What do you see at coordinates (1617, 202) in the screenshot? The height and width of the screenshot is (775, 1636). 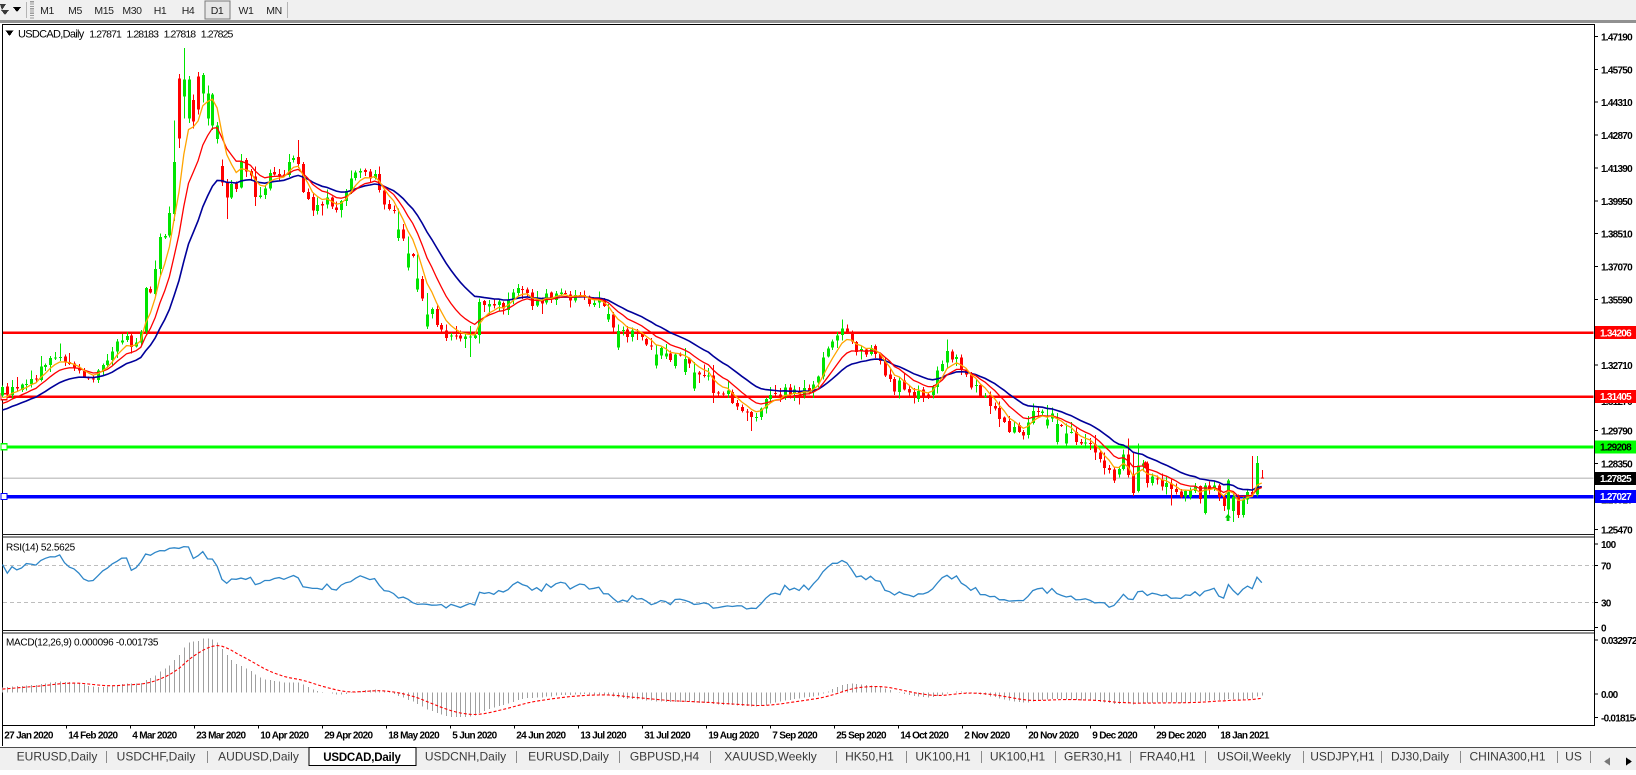 I see `svg-text: 1.39950` at bounding box center [1617, 202].